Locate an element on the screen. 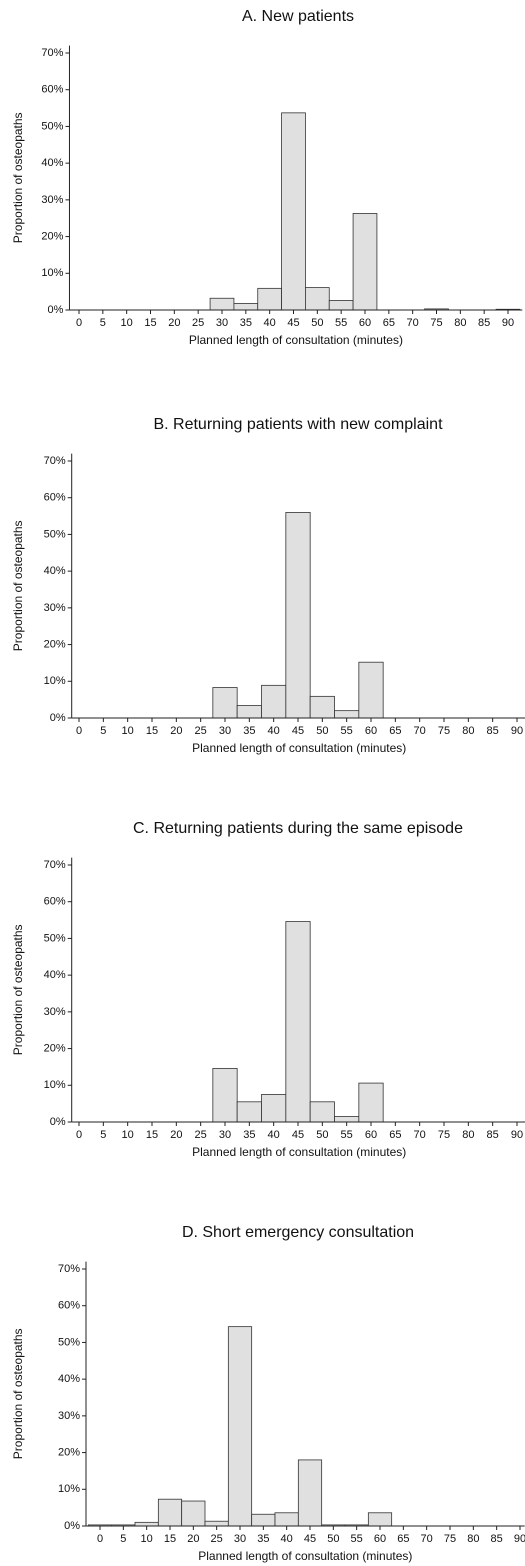  x-tick-label: 65 is located at coordinates (389, 323).